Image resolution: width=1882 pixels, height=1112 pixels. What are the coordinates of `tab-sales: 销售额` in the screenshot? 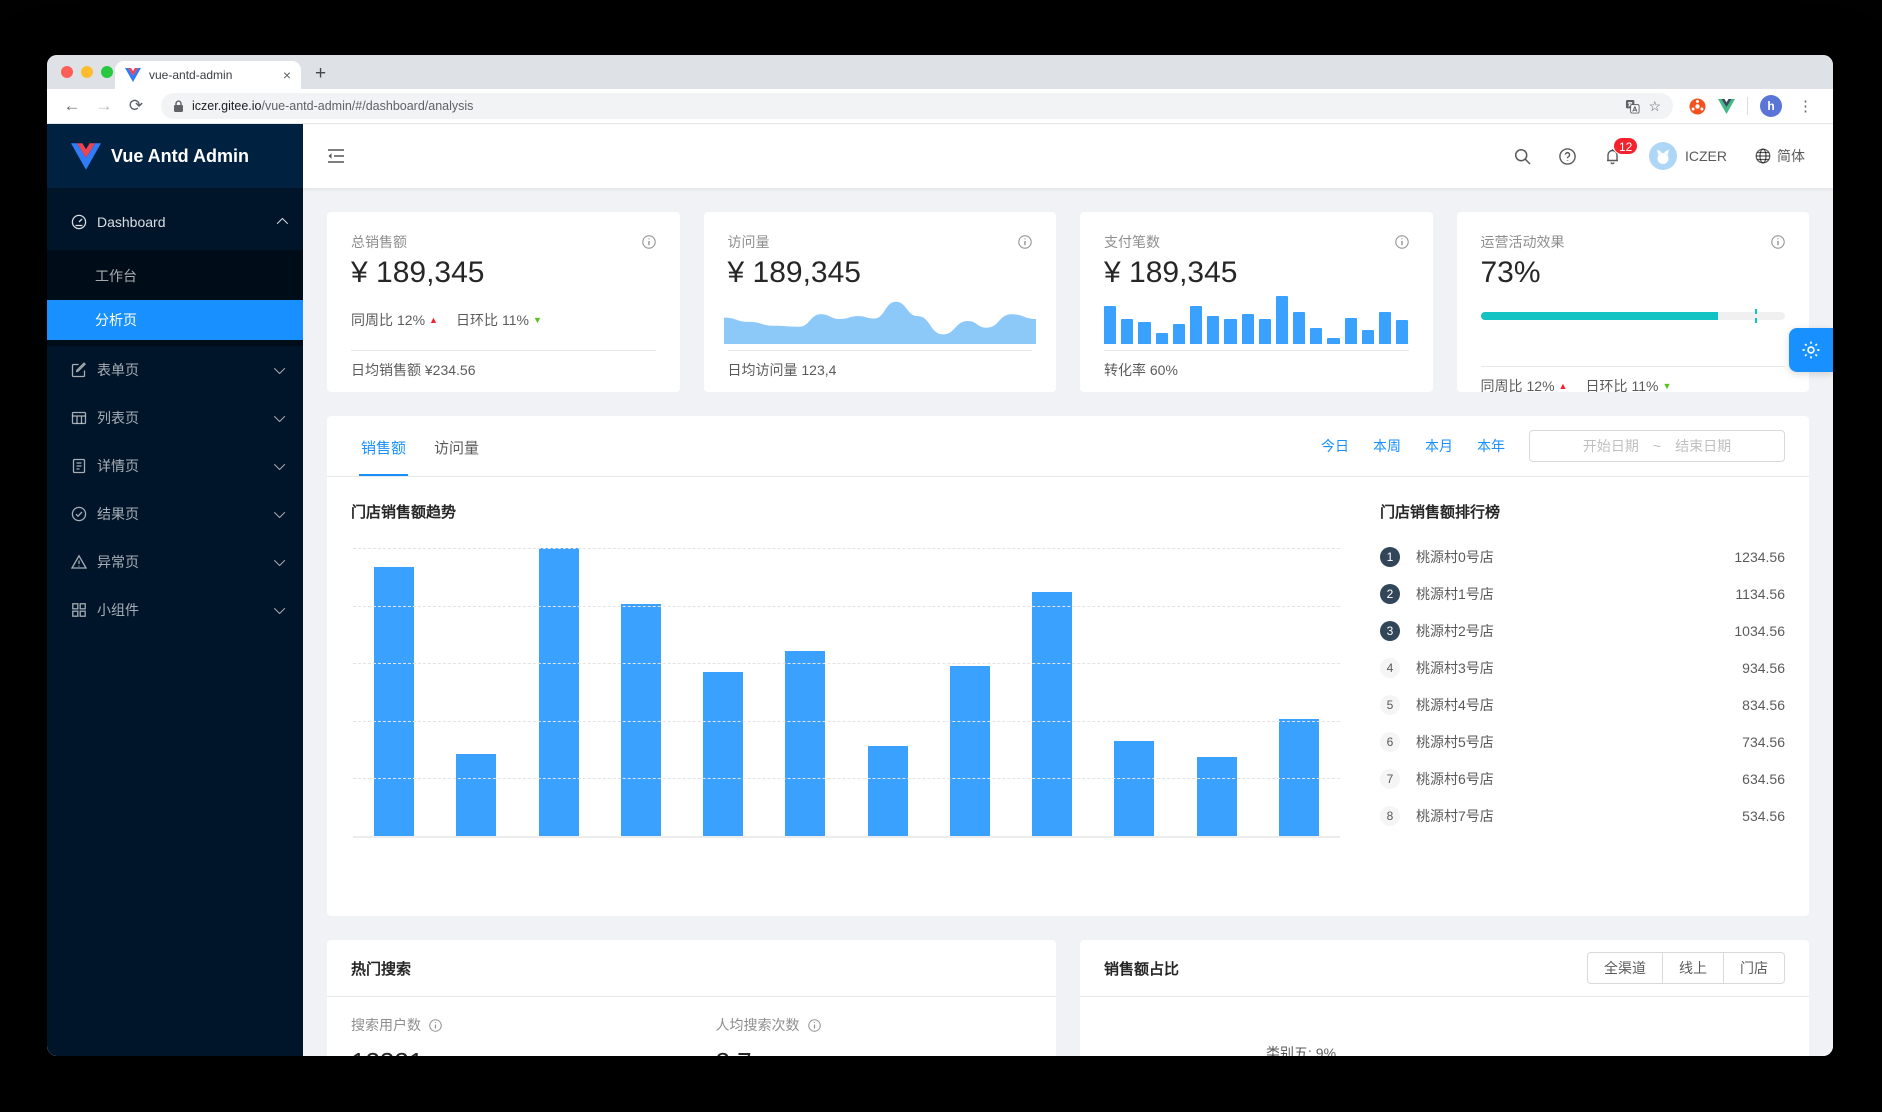 It's located at (384, 446).